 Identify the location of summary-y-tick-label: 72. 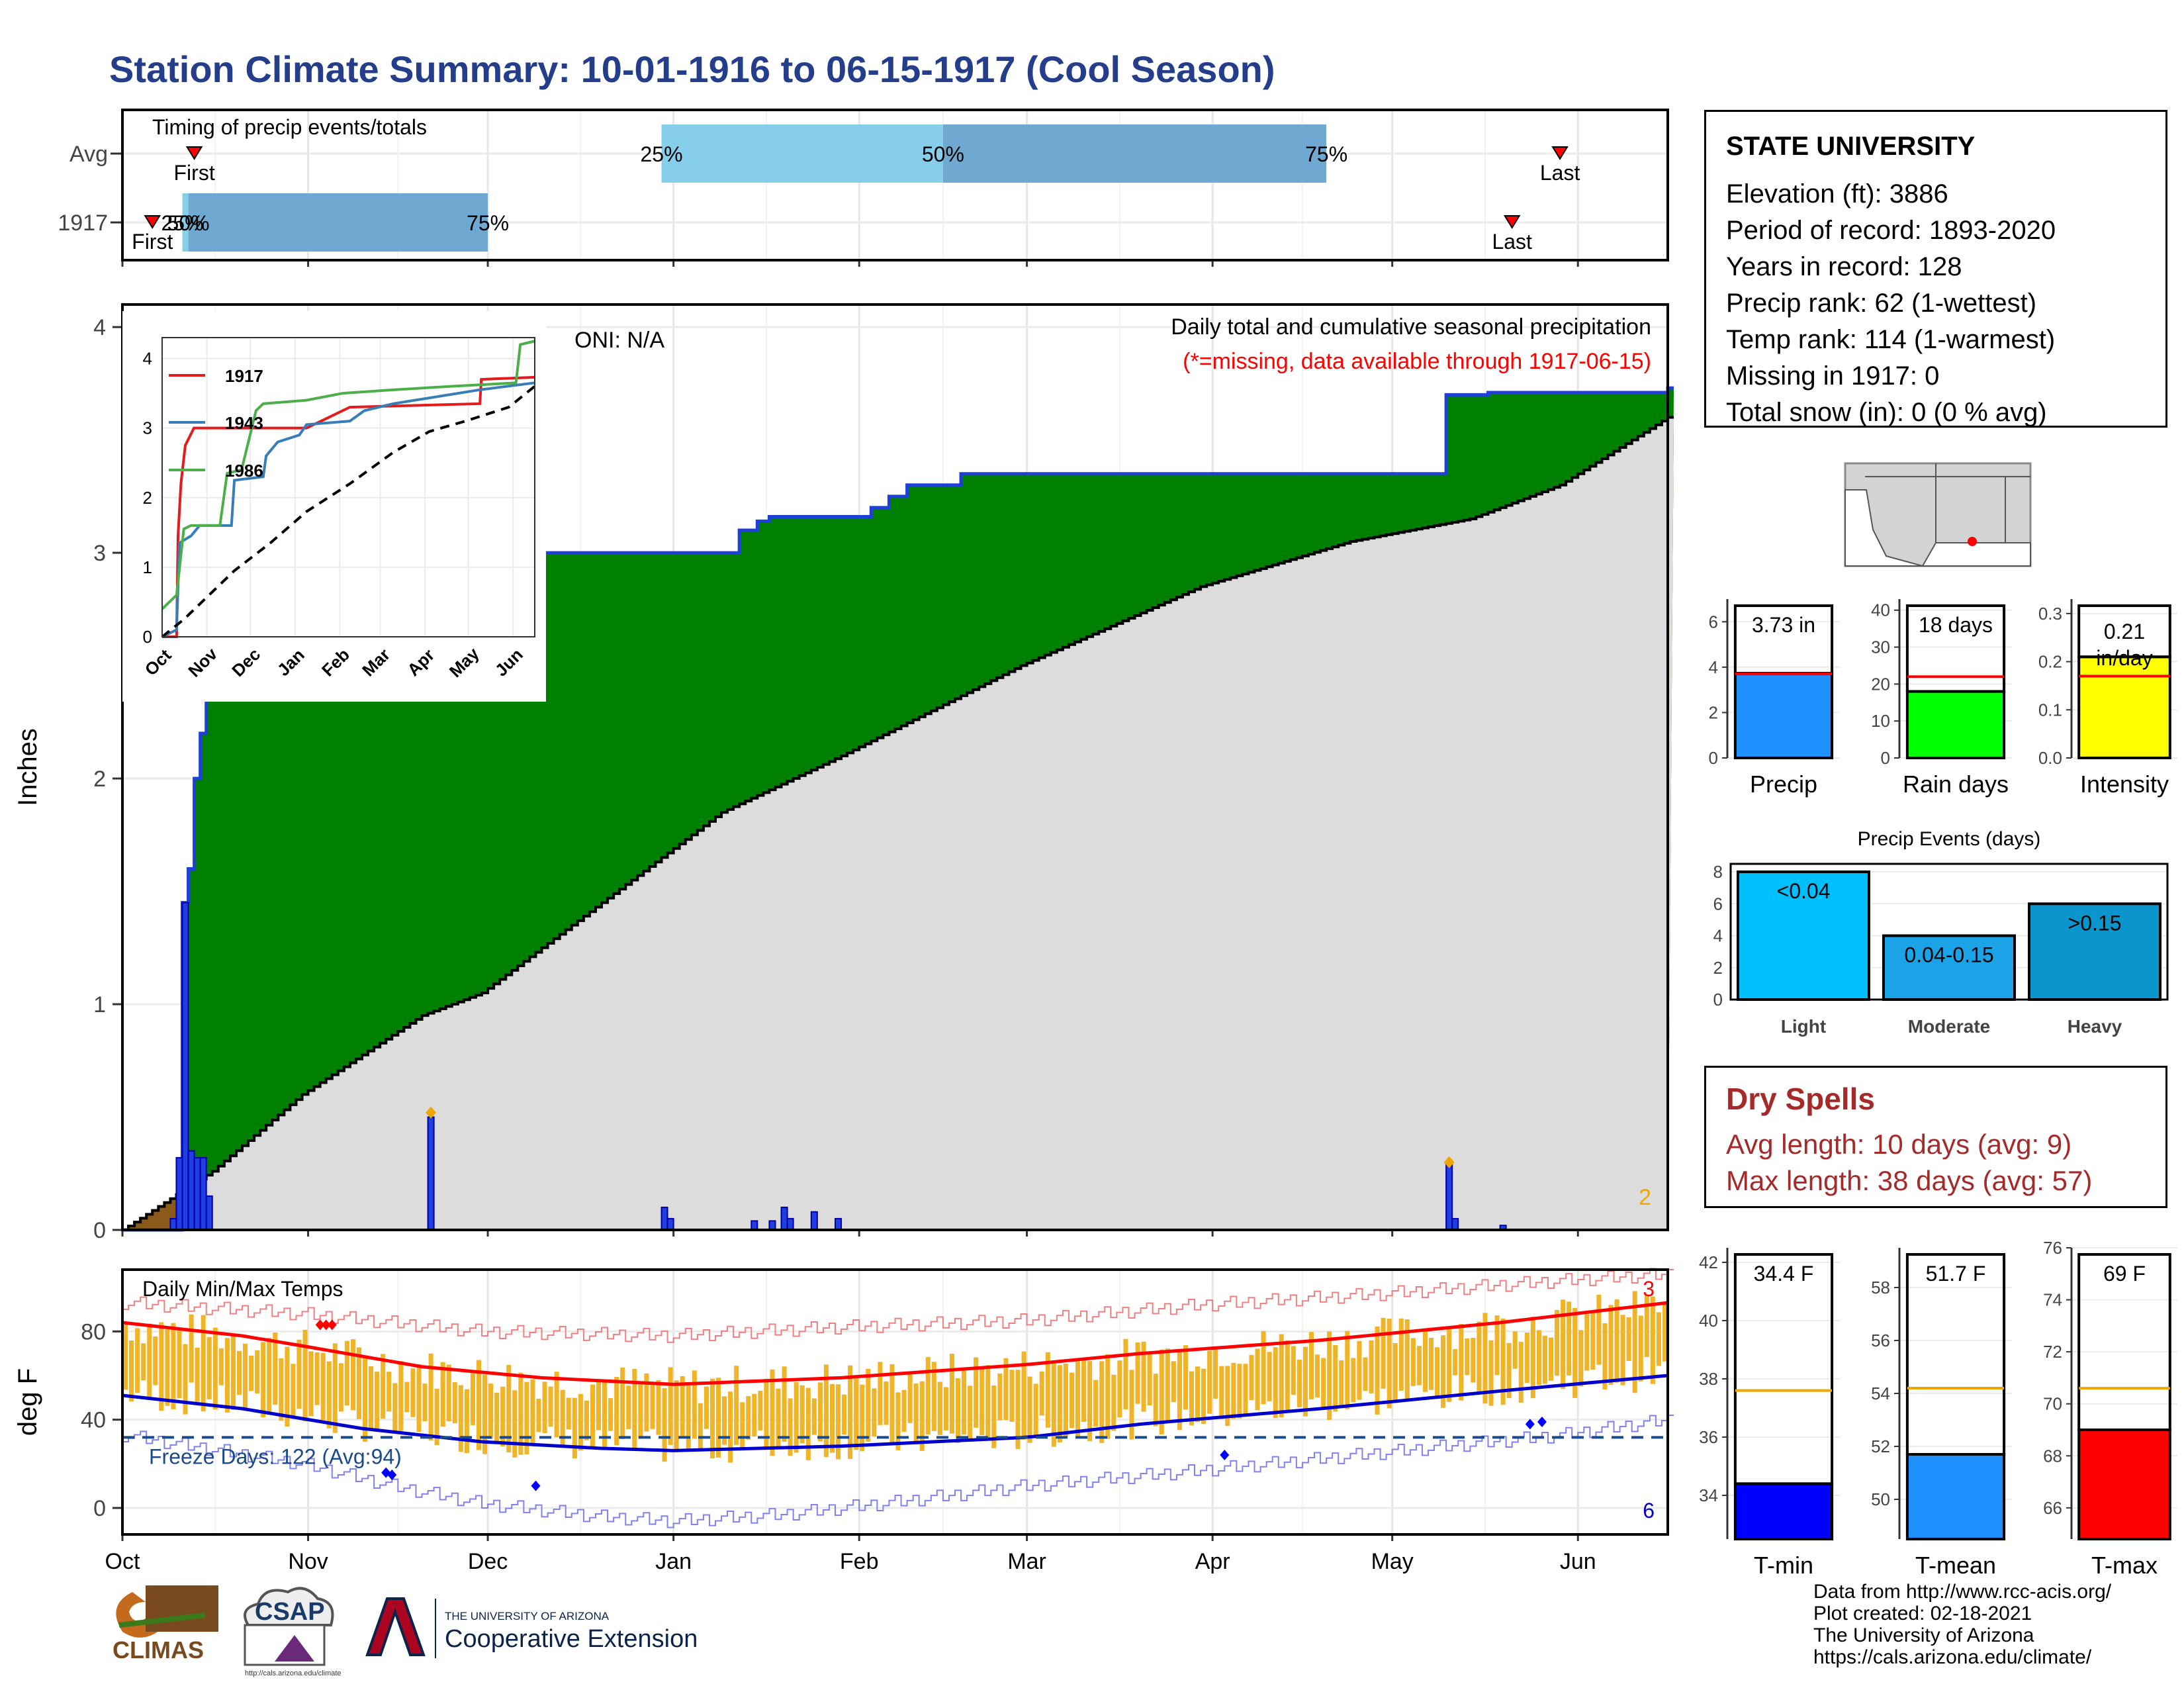
(2052, 1352).